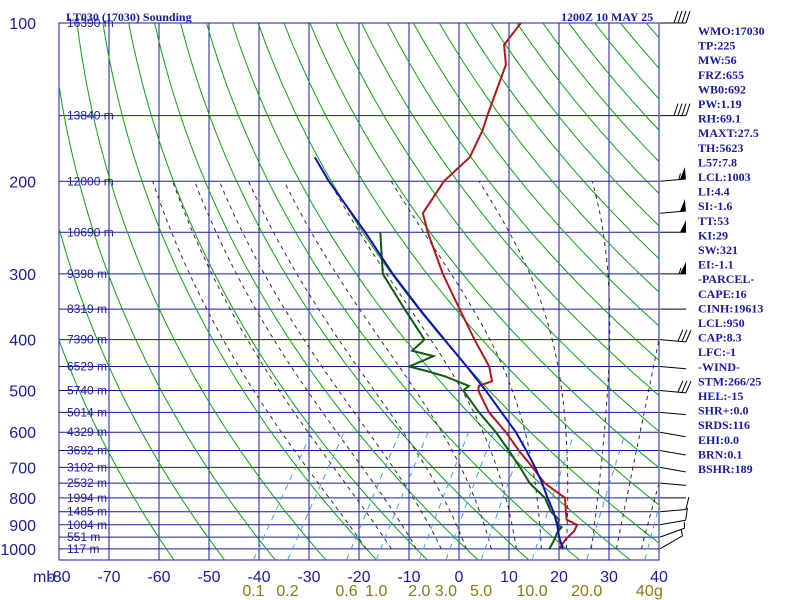 This screenshot has height=600, width=800. I want to click on index-line: SRDS:116, so click(724, 425).